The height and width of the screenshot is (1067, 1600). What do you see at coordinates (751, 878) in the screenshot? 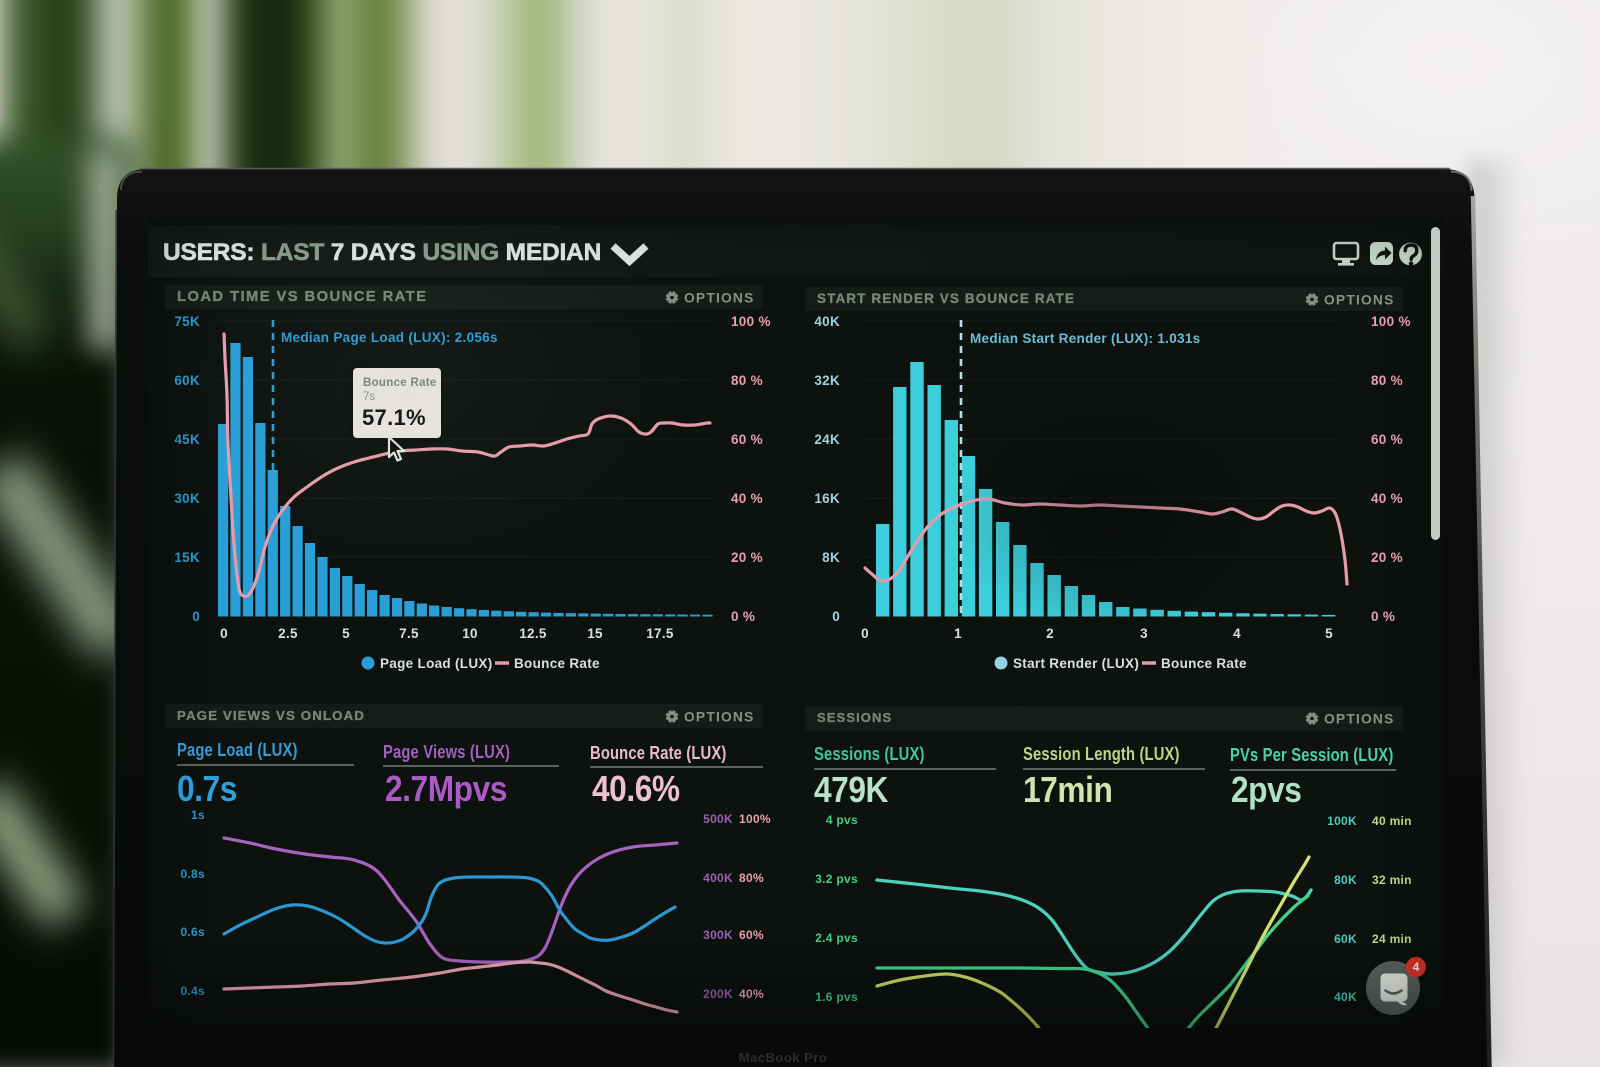
I see `svg-text: 80%` at bounding box center [751, 878].